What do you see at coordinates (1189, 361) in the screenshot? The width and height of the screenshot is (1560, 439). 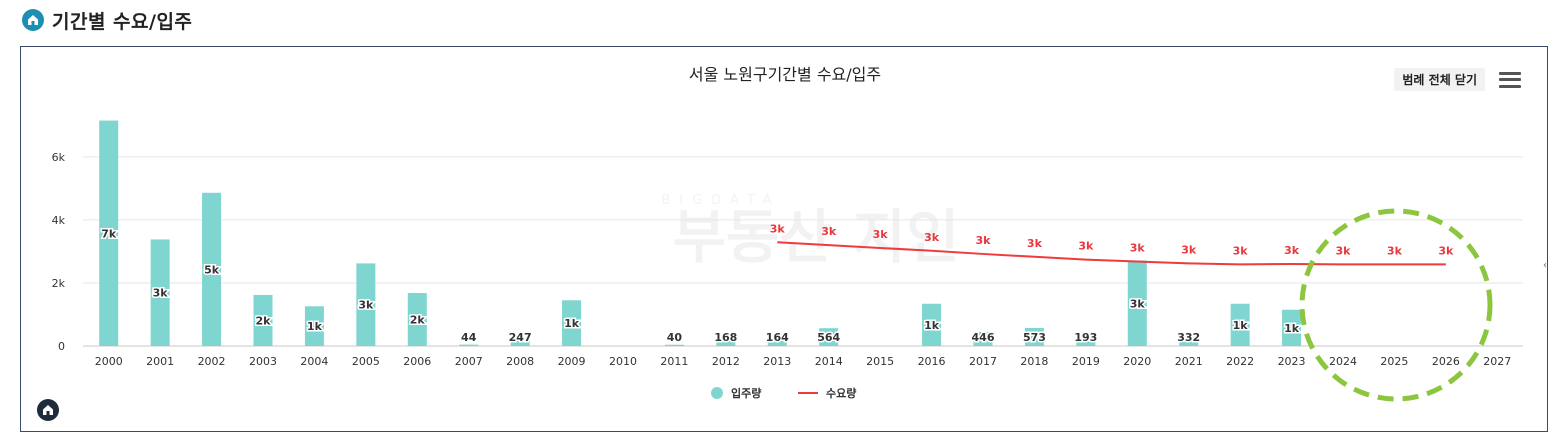 I see `x-tick-label: 2021` at bounding box center [1189, 361].